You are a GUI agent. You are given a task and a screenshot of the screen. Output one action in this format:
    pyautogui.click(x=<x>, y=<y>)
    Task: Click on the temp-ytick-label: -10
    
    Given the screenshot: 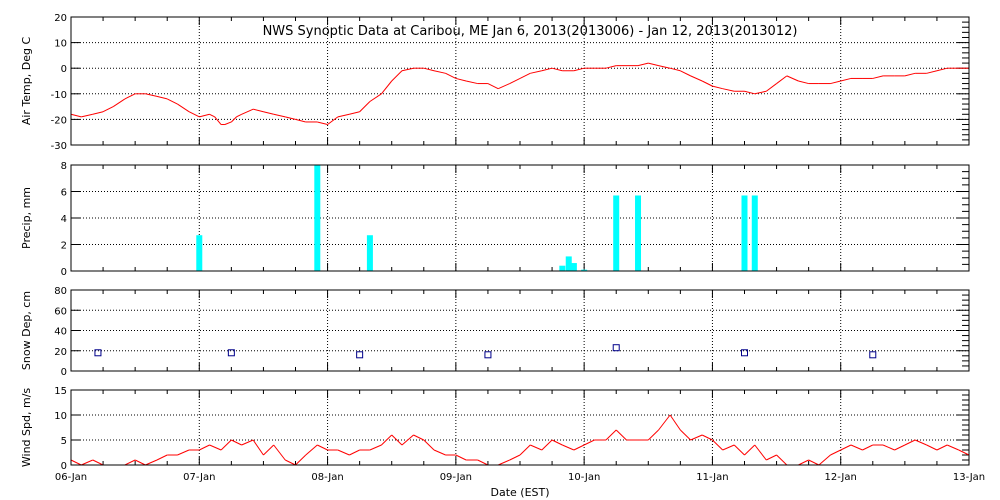 What is the action you would take?
    pyautogui.click(x=59, y=95)
    